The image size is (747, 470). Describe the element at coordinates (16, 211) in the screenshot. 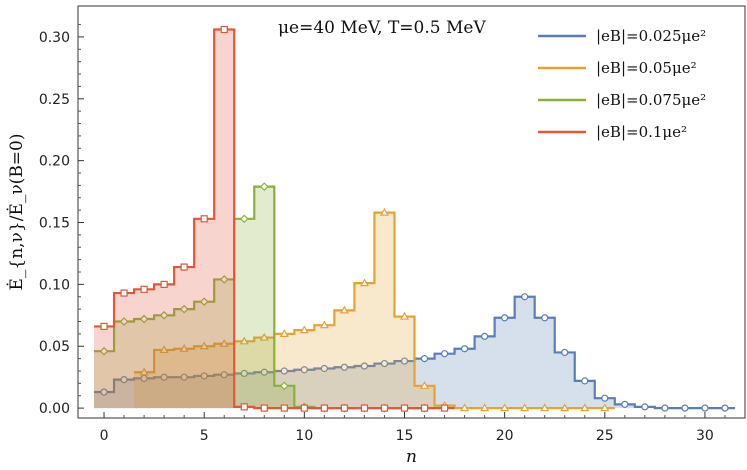

I see `y-axis-title: Ė_{n,ν}/Ė_ν(B=0)` at that location.